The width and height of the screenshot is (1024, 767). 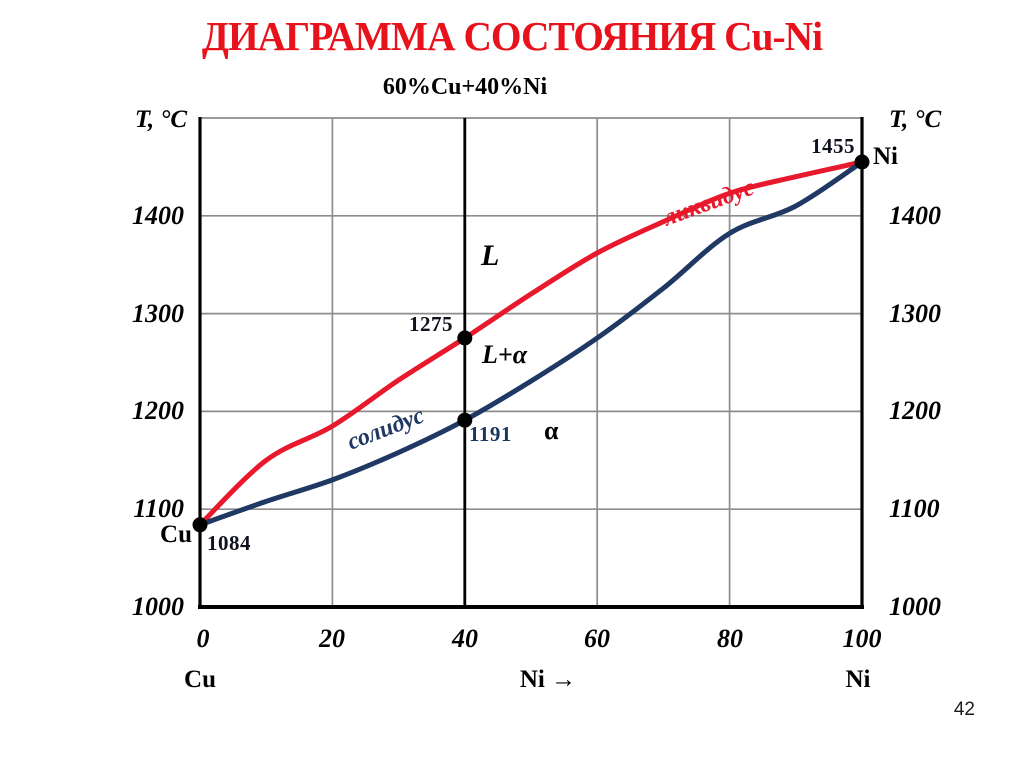 I want to click on phase-label-alpha: α, so click(x=551, y=430).